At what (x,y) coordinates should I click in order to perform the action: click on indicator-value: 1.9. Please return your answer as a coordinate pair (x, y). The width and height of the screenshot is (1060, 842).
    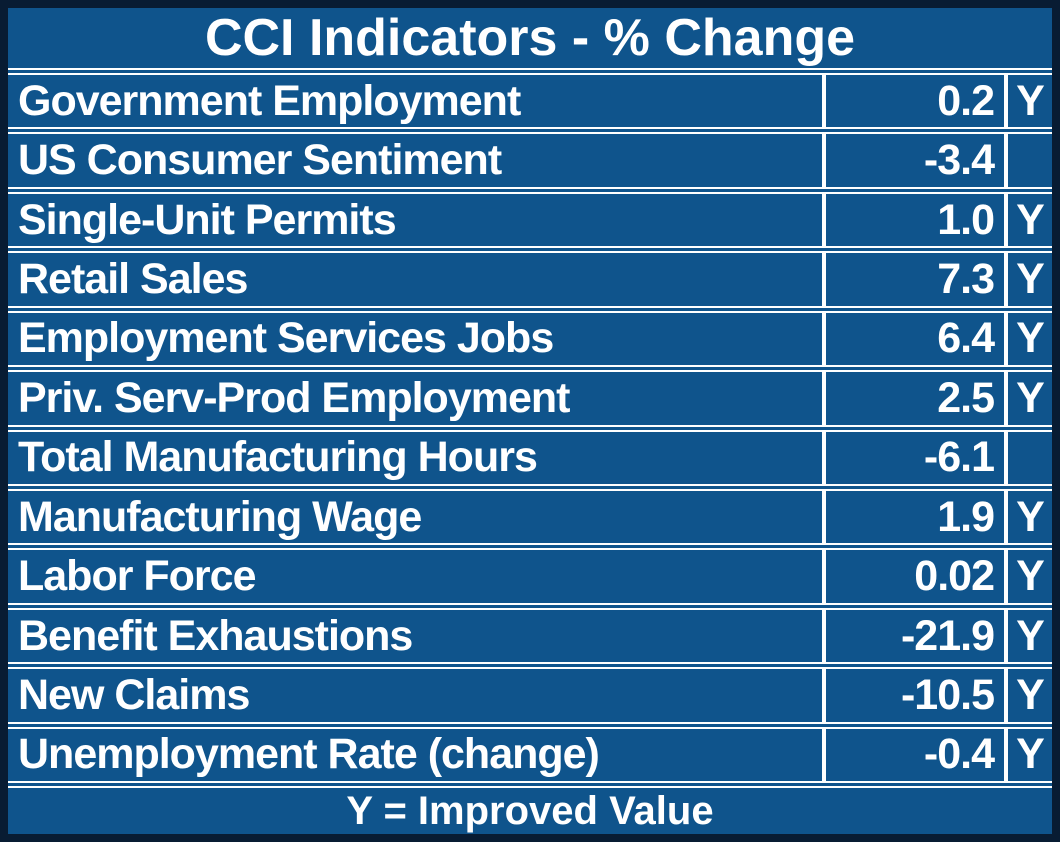
    Looking at the image, I should click on (917, 517).